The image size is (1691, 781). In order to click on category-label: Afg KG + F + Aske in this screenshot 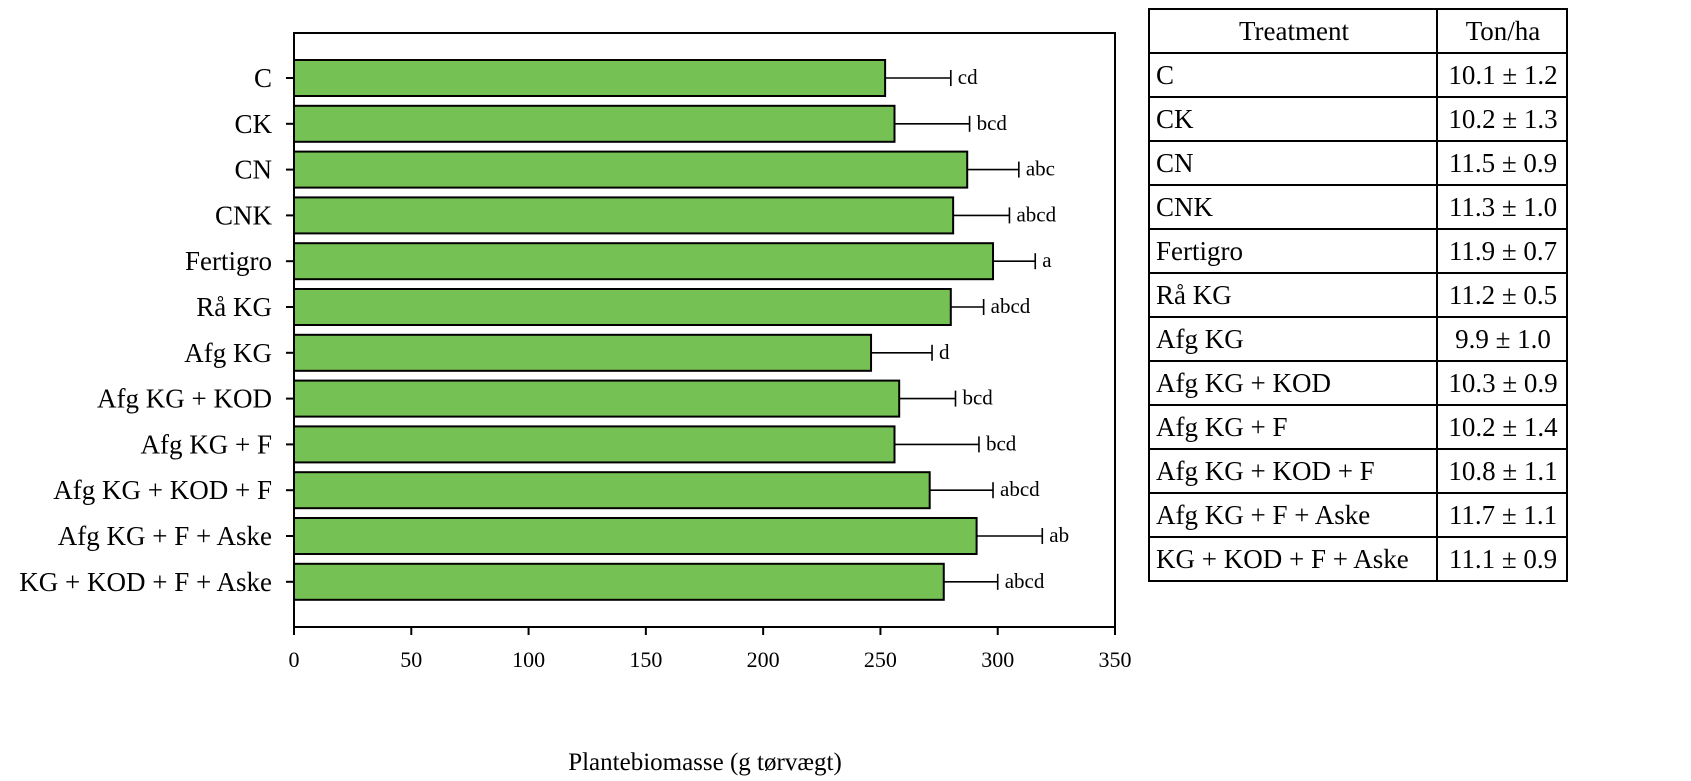, I will do `click(165, 536)`.